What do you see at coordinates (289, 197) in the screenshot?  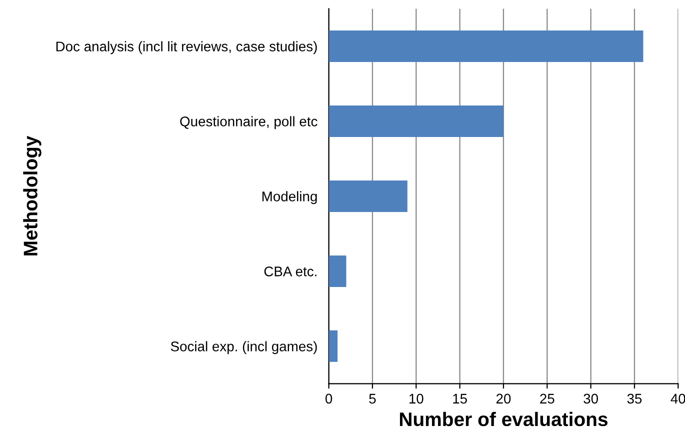 I see `y-tick-label: Modeling` at bounding box center [289, 197].